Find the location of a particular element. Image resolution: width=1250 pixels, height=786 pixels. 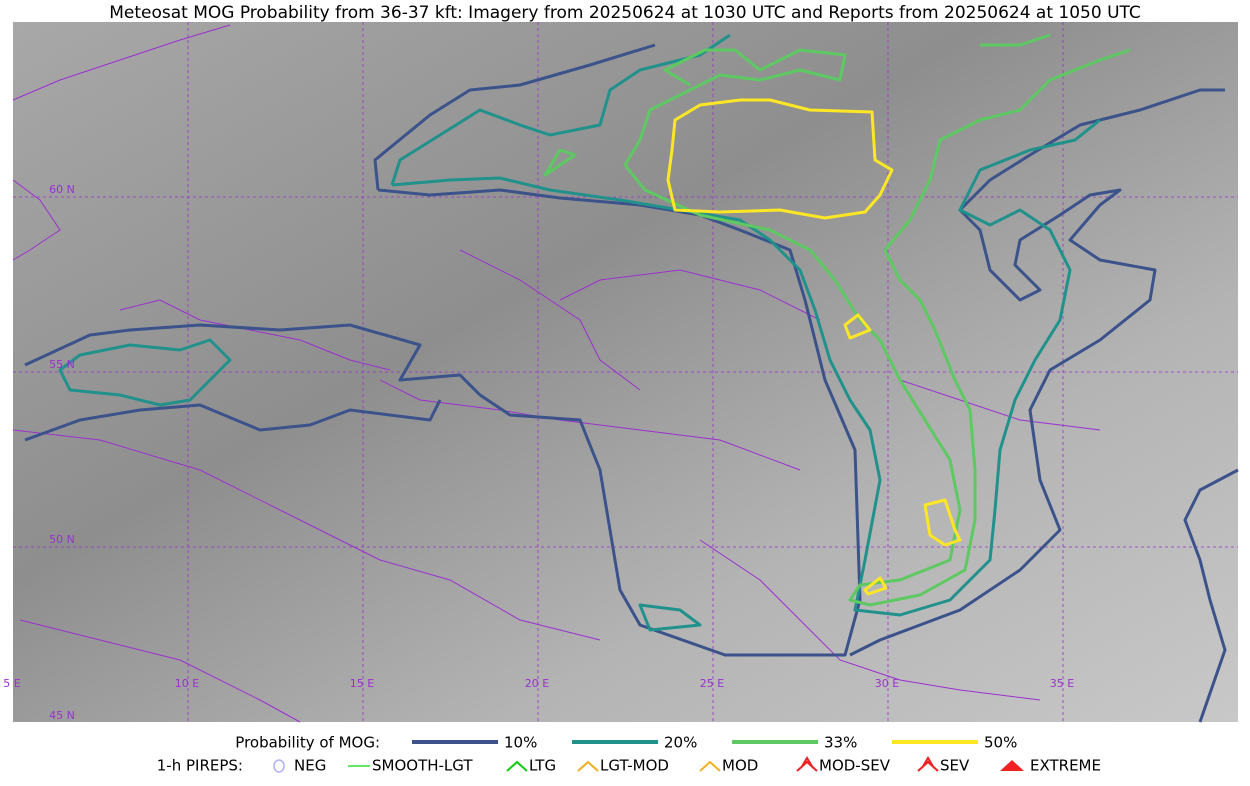

legend-label: 10% is located at coordinates (520, 743).